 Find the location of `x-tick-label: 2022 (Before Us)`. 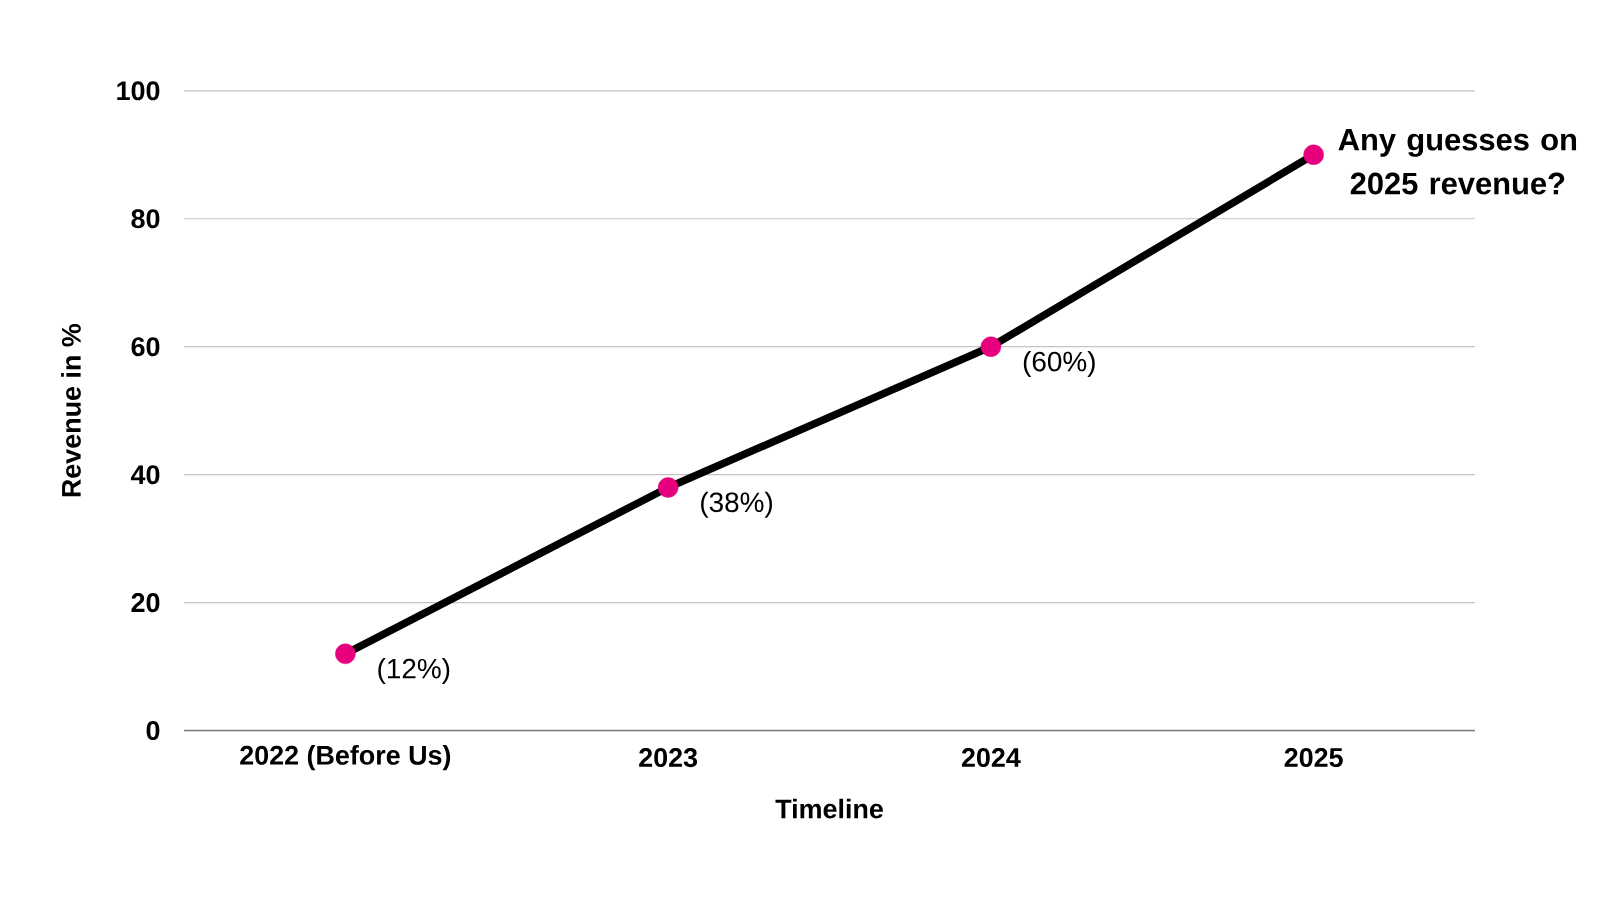

x-tick-label: 2022 (Before Us) is located at coordinates (345, 758).